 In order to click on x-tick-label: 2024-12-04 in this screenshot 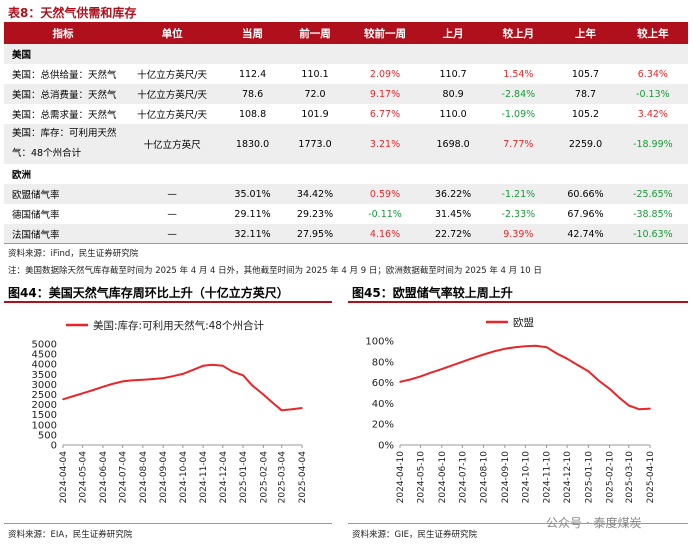, I will do `click(224, 477)`.